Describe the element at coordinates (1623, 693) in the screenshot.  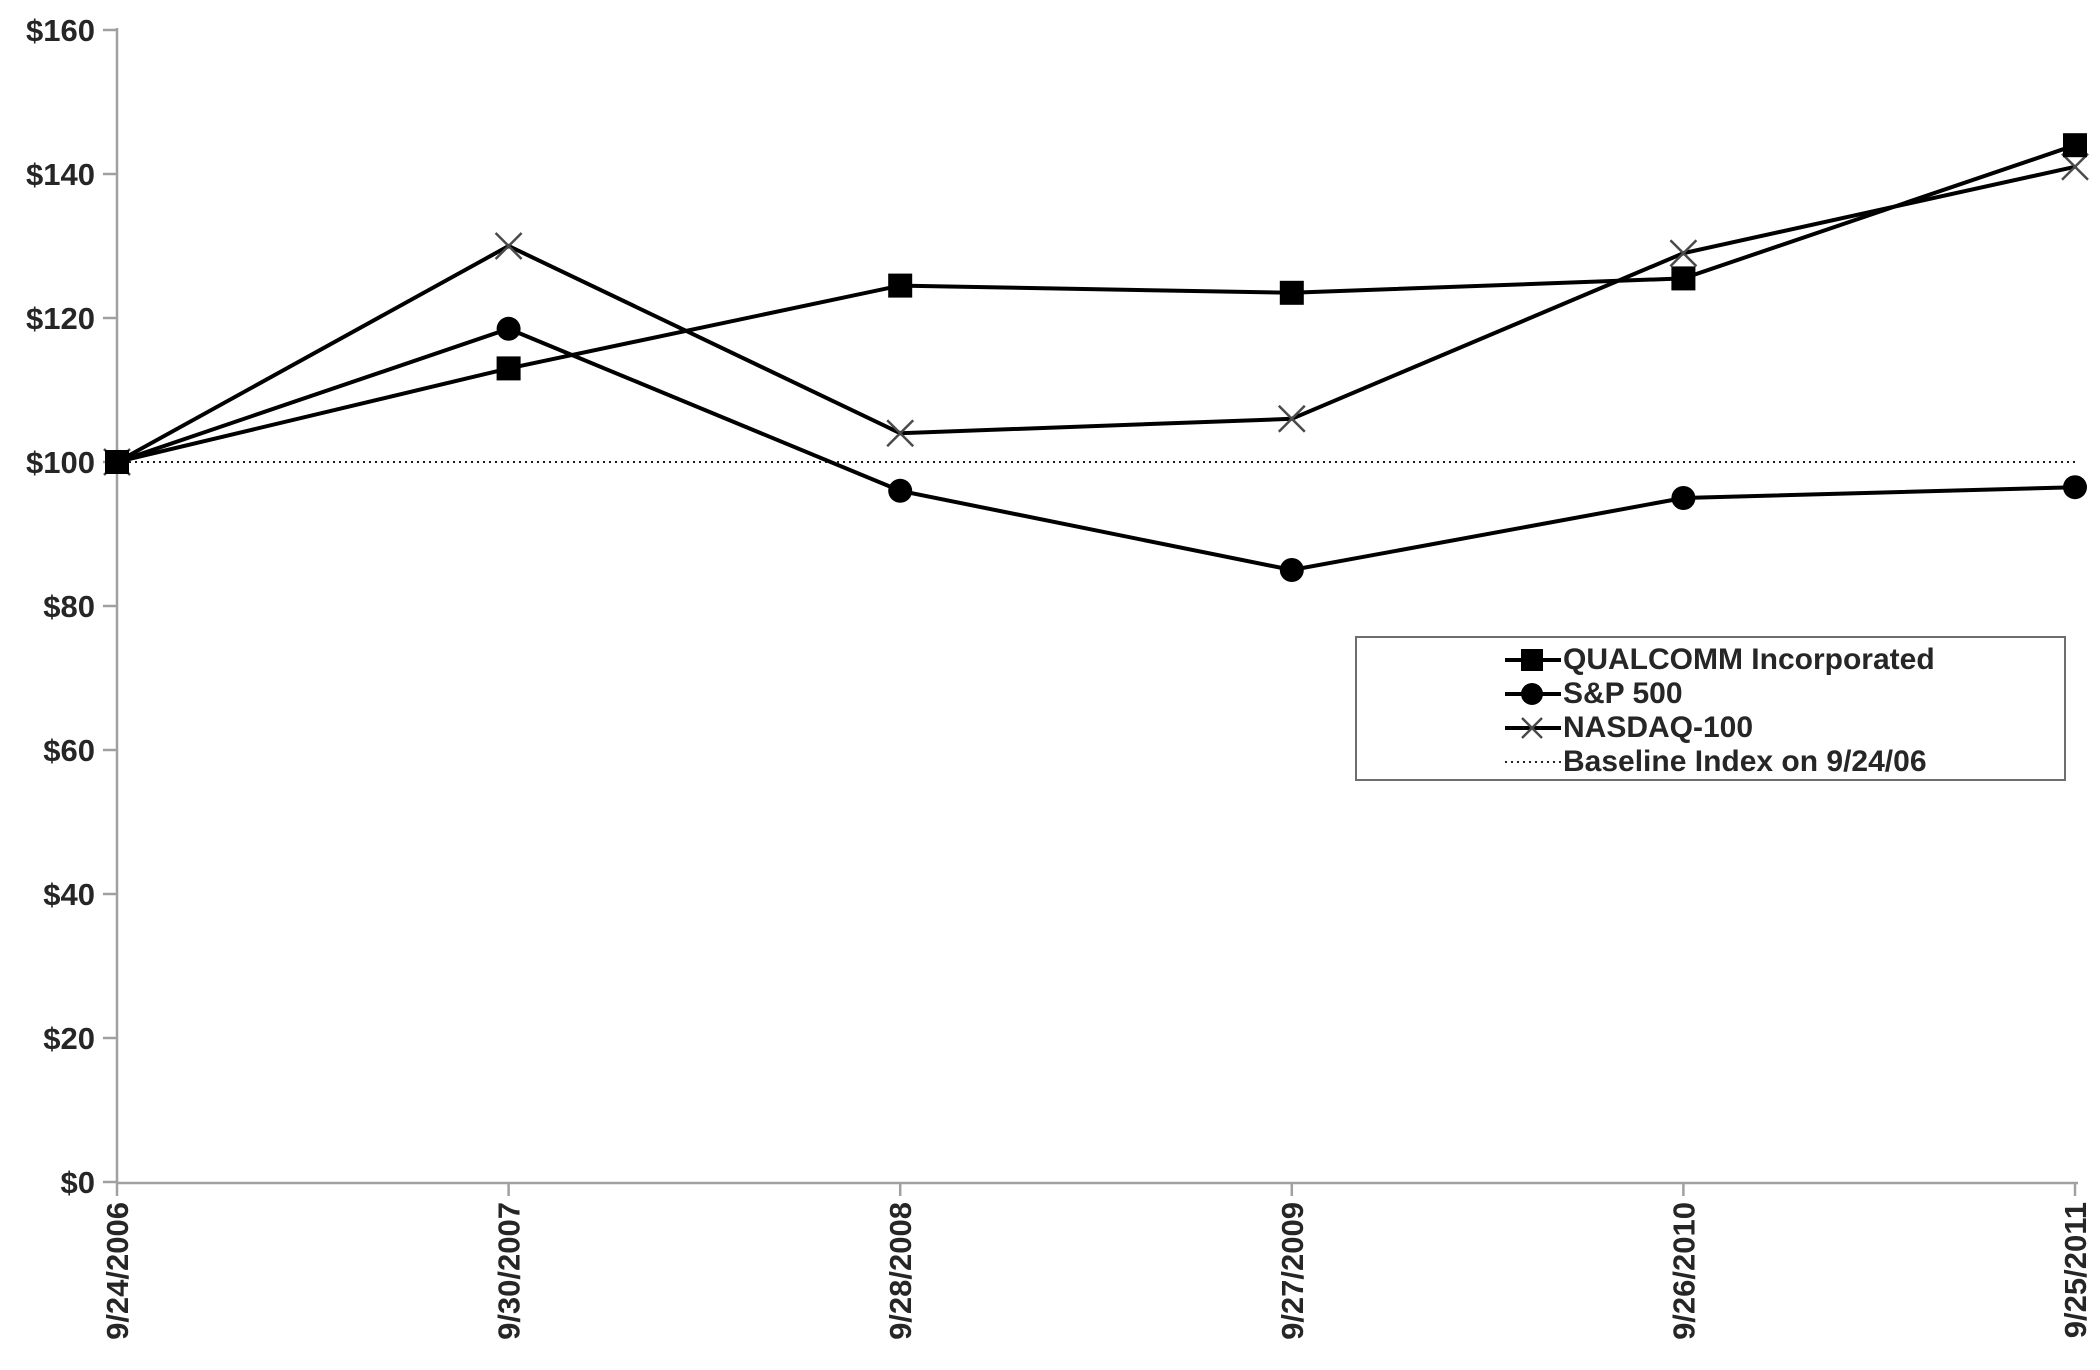
I see `legend-label-sp500: S&P 500` at that location.